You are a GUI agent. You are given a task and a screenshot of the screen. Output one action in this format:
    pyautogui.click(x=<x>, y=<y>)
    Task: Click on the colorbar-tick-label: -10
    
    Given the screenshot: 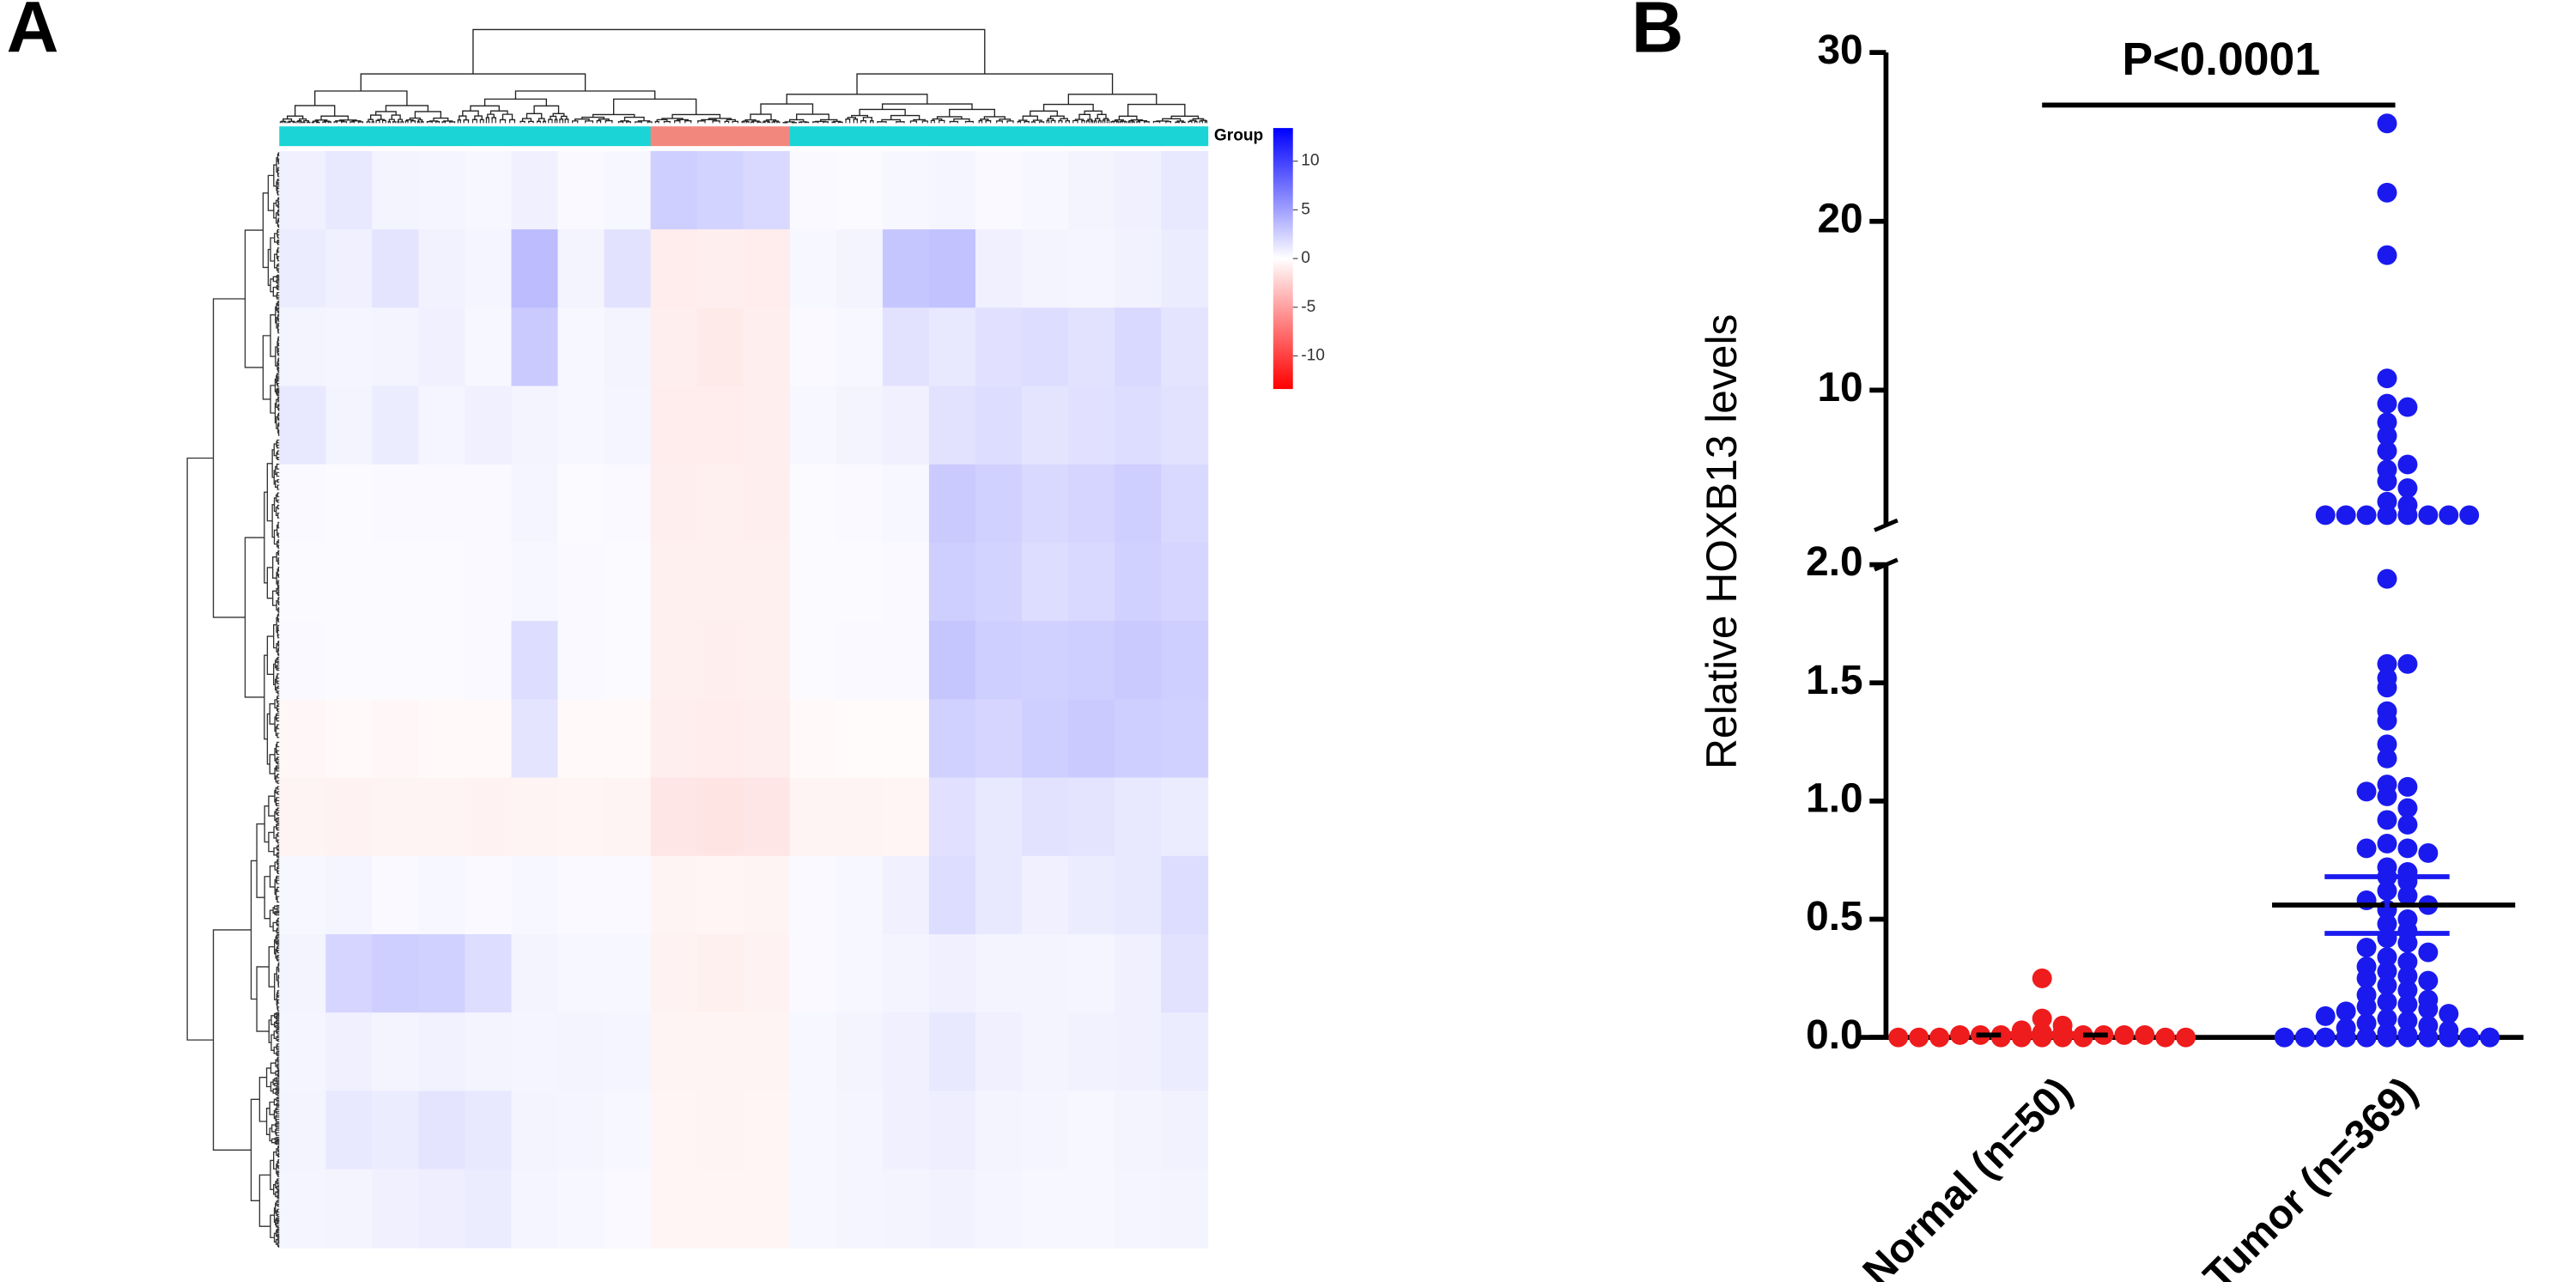 What is the action you would take?
    pyautogui.click(x=1313, y=356)
    